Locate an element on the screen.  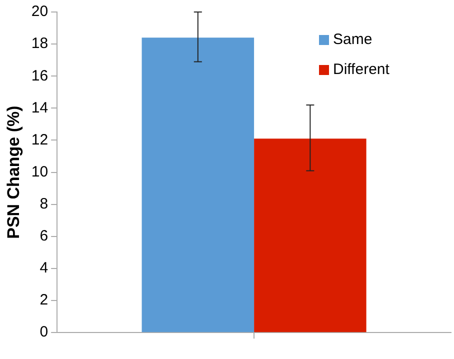
y-tick-label: 0 is located at coordinates (44, 332).